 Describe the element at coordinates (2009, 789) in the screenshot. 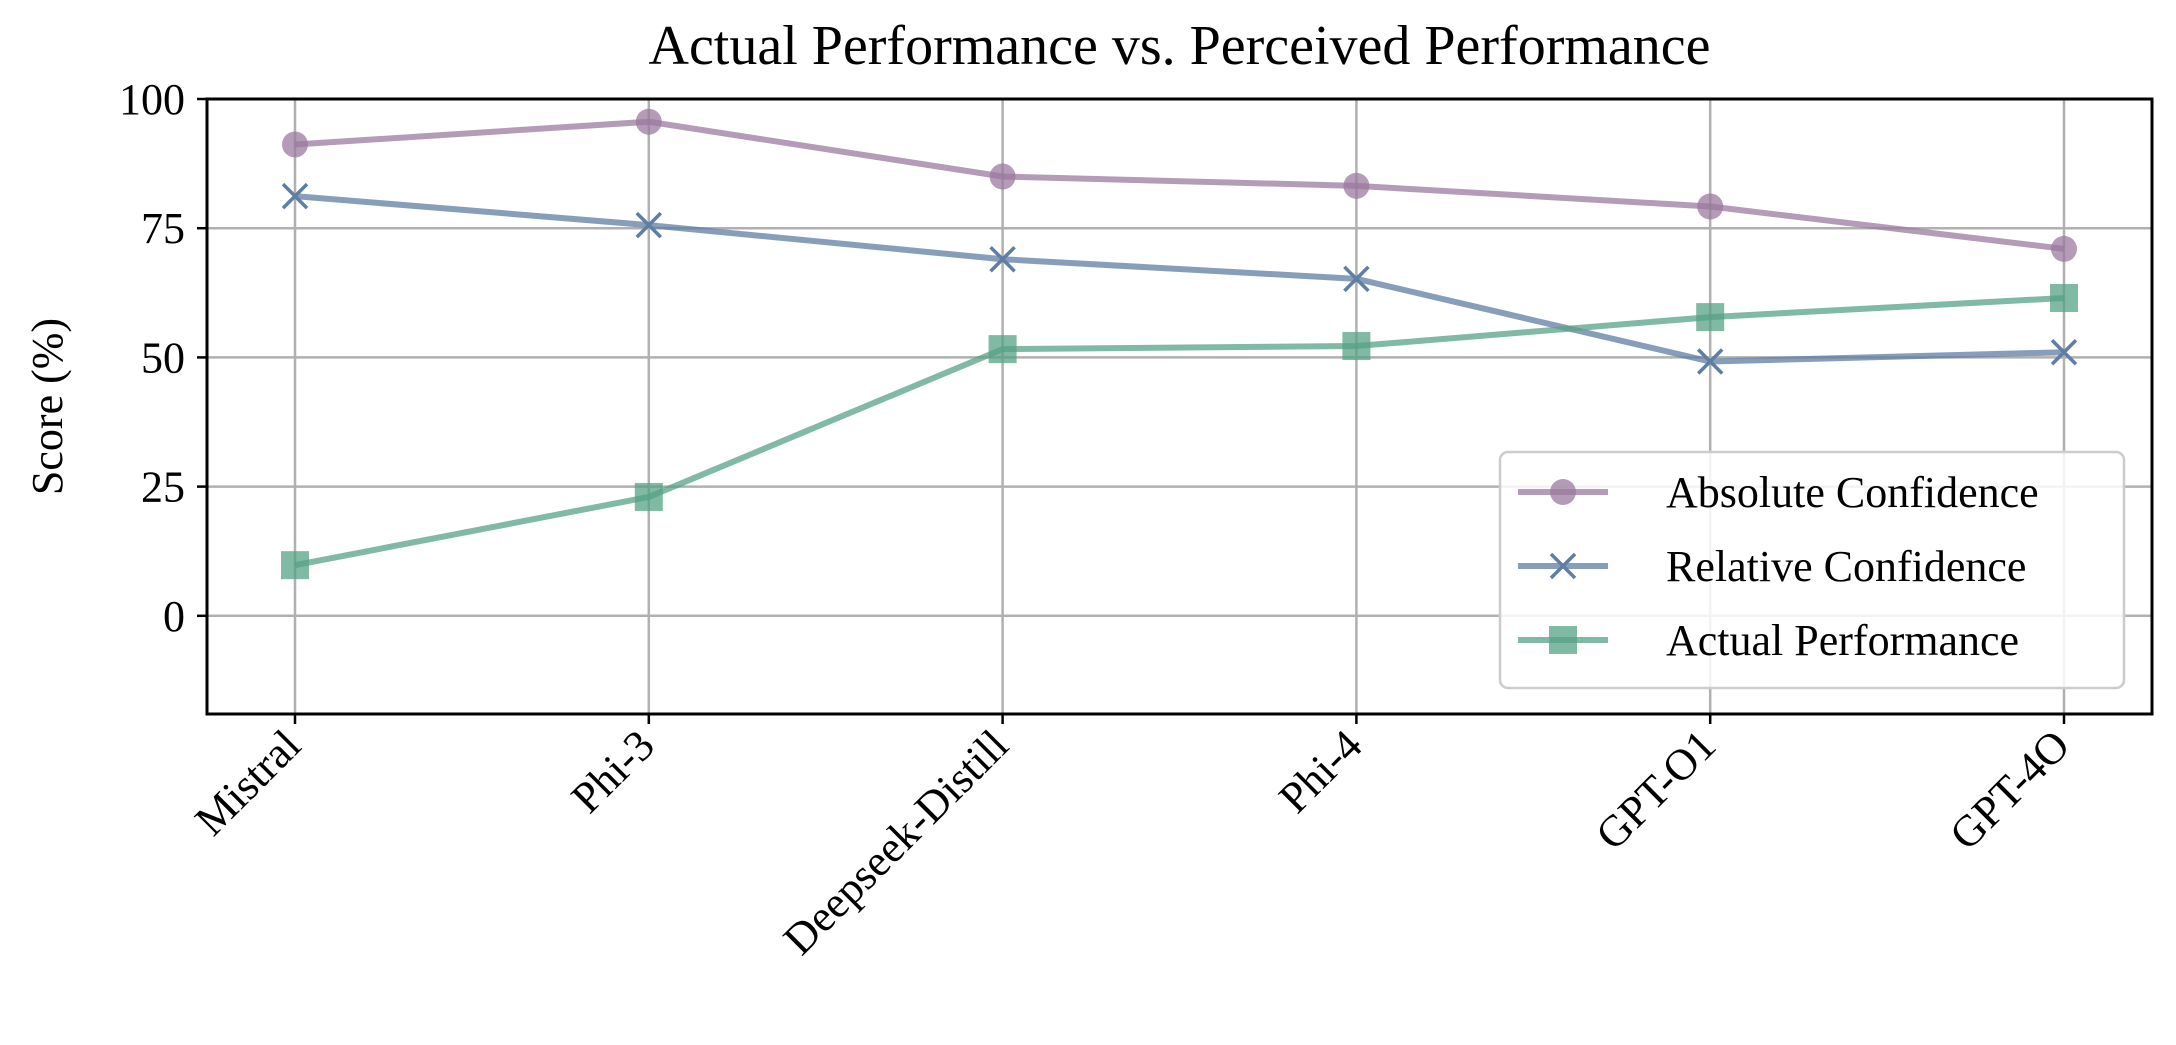

I see `x-tick-label: GPT-4O` at that location.